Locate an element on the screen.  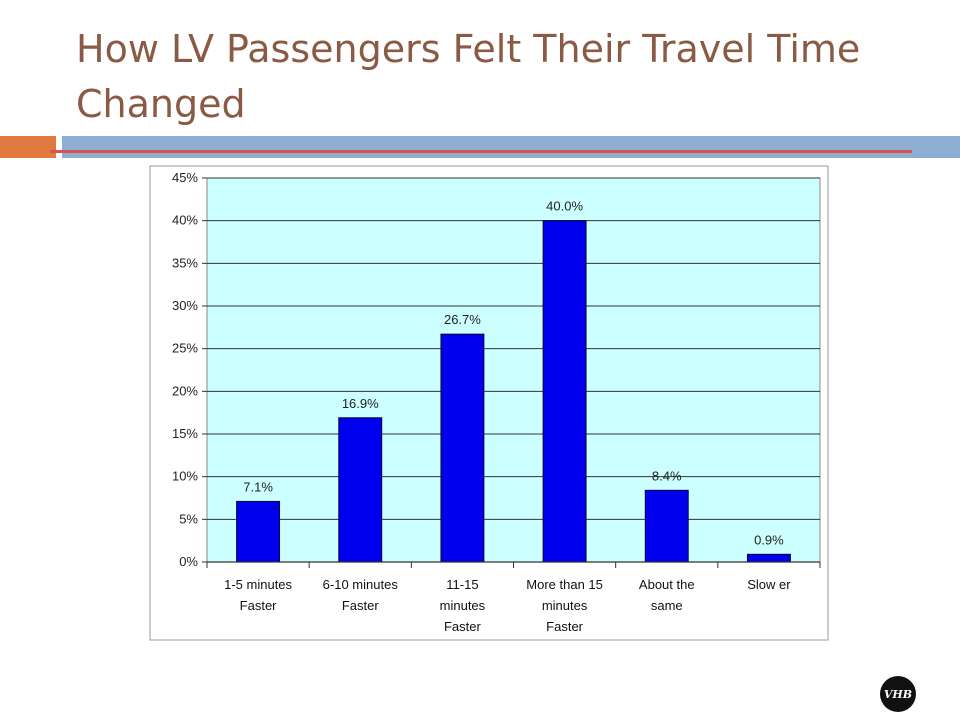
category-label-line: Slow er is located at coordinates (769, 584).